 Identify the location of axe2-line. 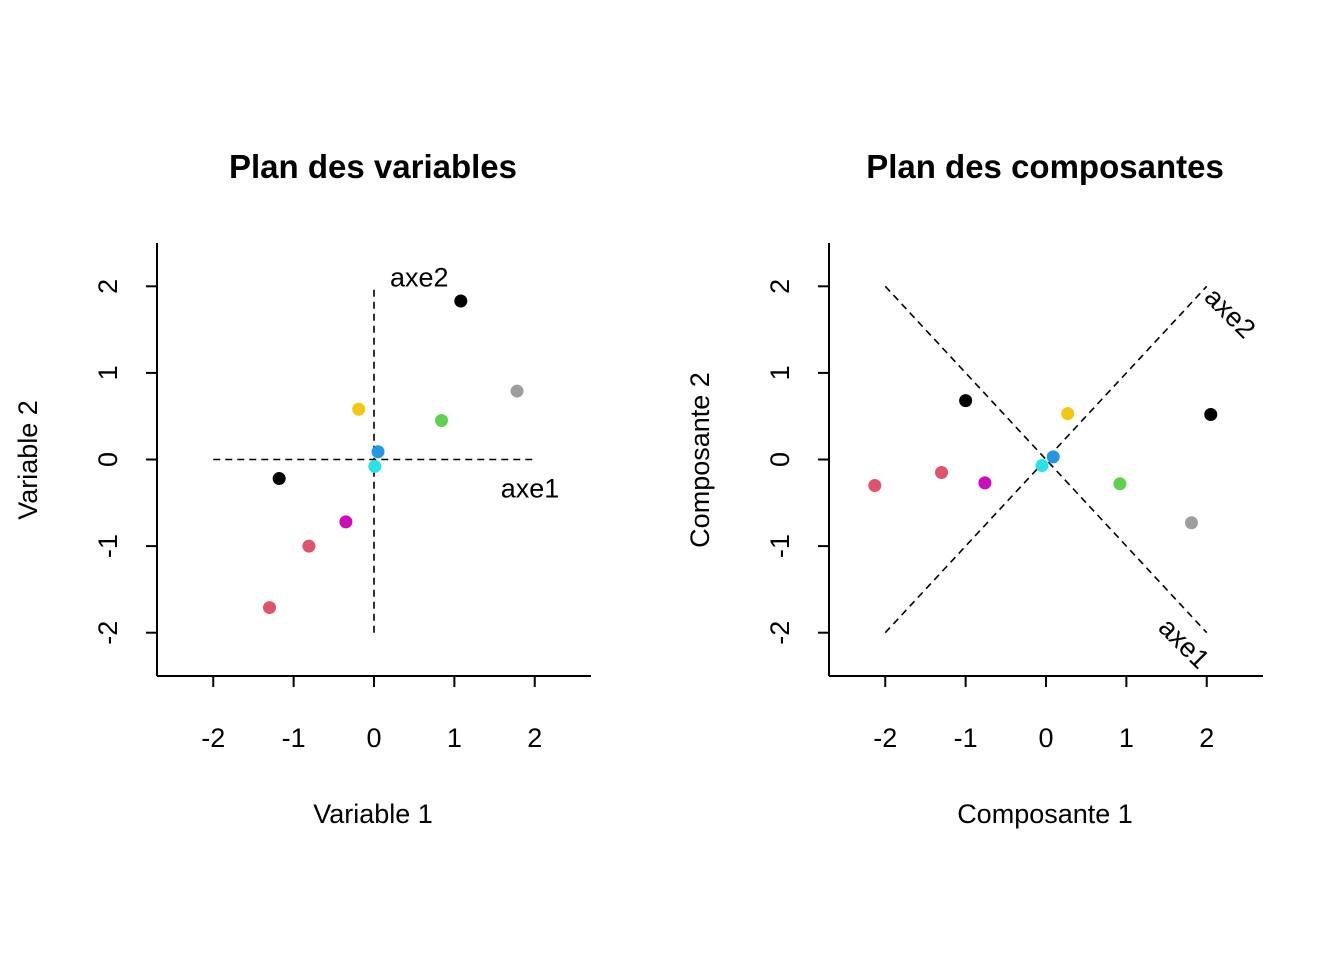
(1046, 459).